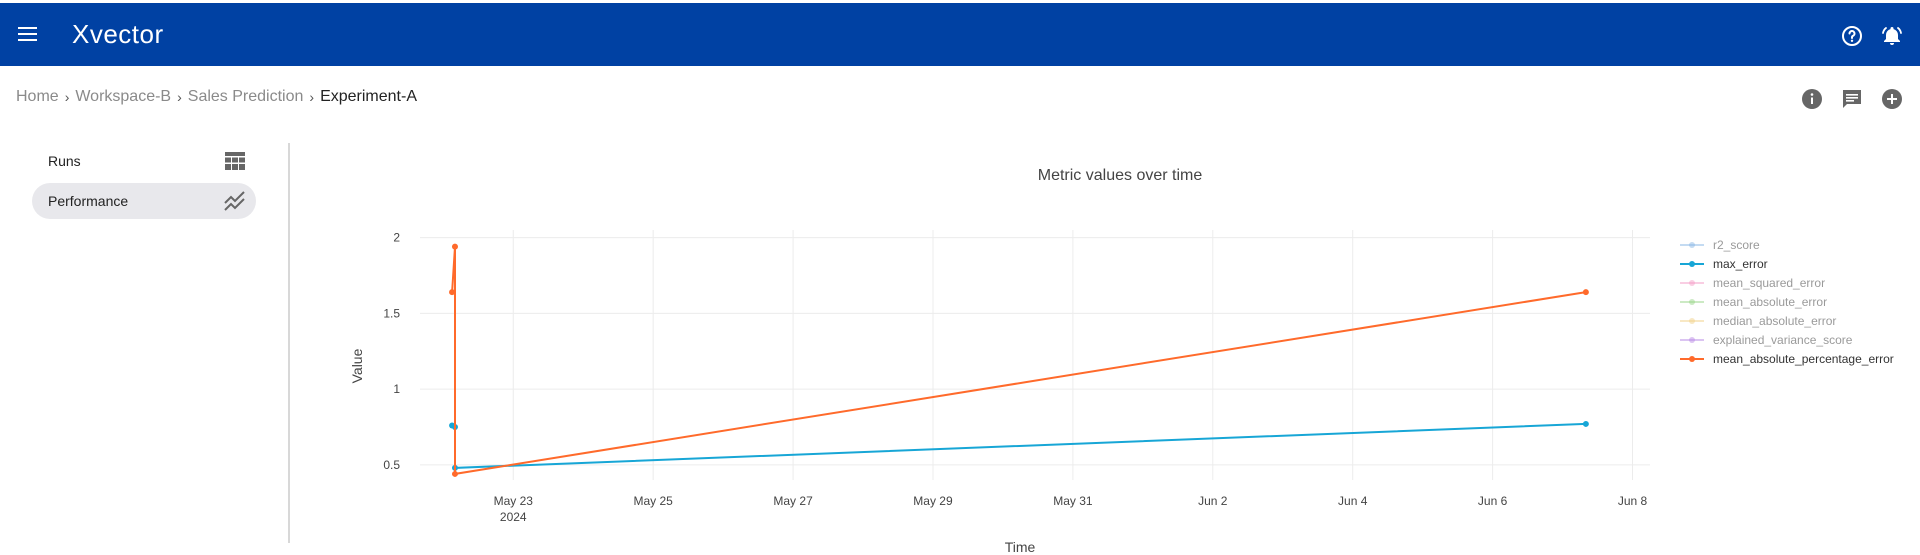 The image size is (1920, 555). Describe the element at coordinates (396, 238) in the screenshot. I see `y-tick-label: 2` at that location.